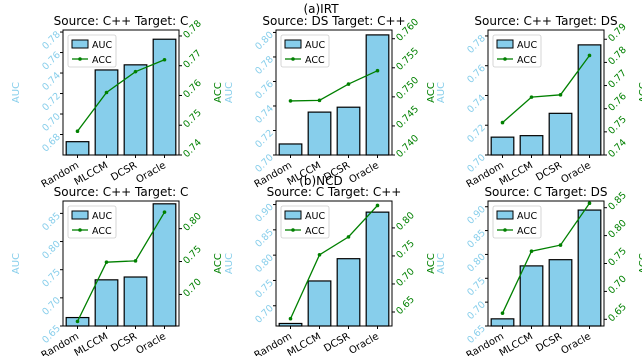  I want to click on chart-title: Source: DS Target: C++, so click(333, 21).